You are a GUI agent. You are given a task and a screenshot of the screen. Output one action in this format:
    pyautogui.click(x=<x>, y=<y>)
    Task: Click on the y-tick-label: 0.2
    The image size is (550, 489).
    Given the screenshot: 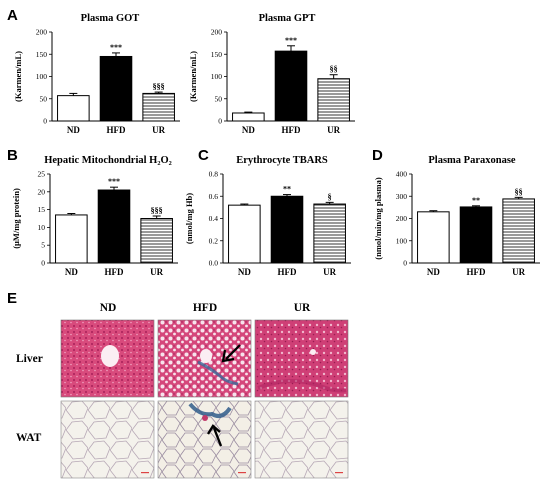 What is the action you would take?
    pyautogui.click(x=214, y=240)
    